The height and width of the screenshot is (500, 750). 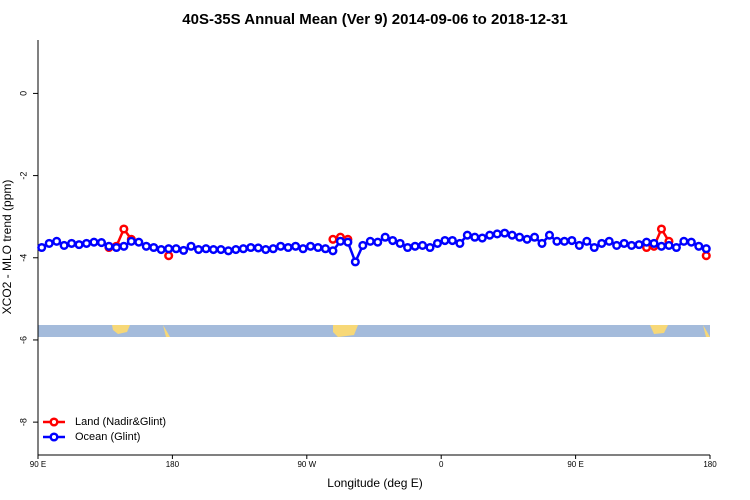 What do you see at coordinates (306, 464) in the screenshot?
I see `x-tick-label: 90 W` at bounding box center [306, 464].